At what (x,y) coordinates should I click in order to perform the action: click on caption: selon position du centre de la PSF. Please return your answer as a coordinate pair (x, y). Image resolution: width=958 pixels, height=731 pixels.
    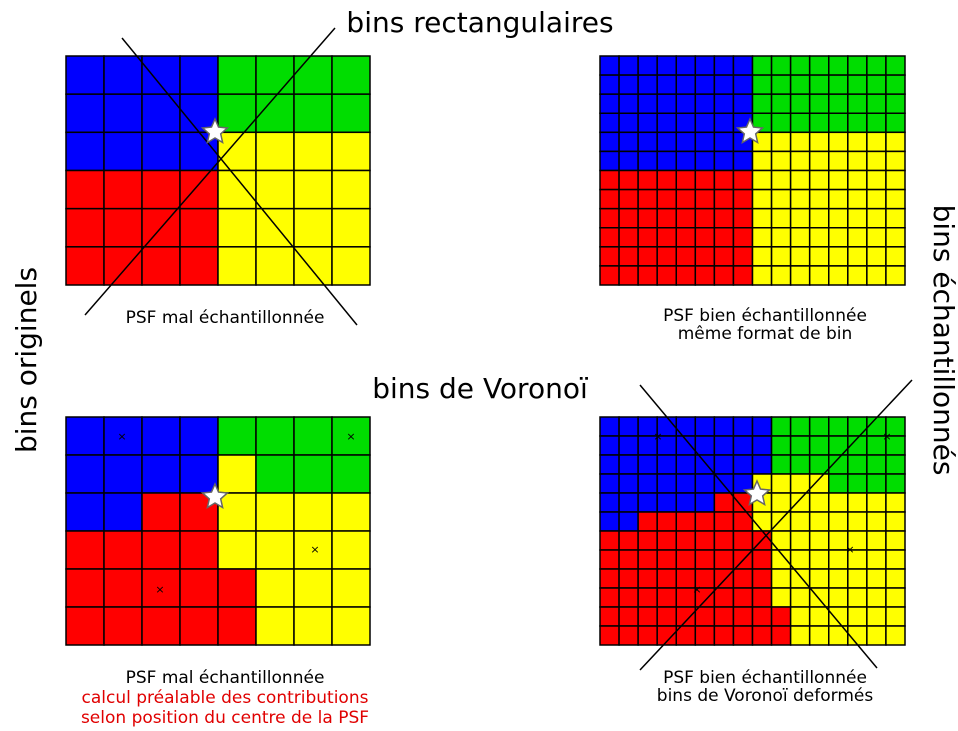
    Looking at the image, I should click on (225, 718).